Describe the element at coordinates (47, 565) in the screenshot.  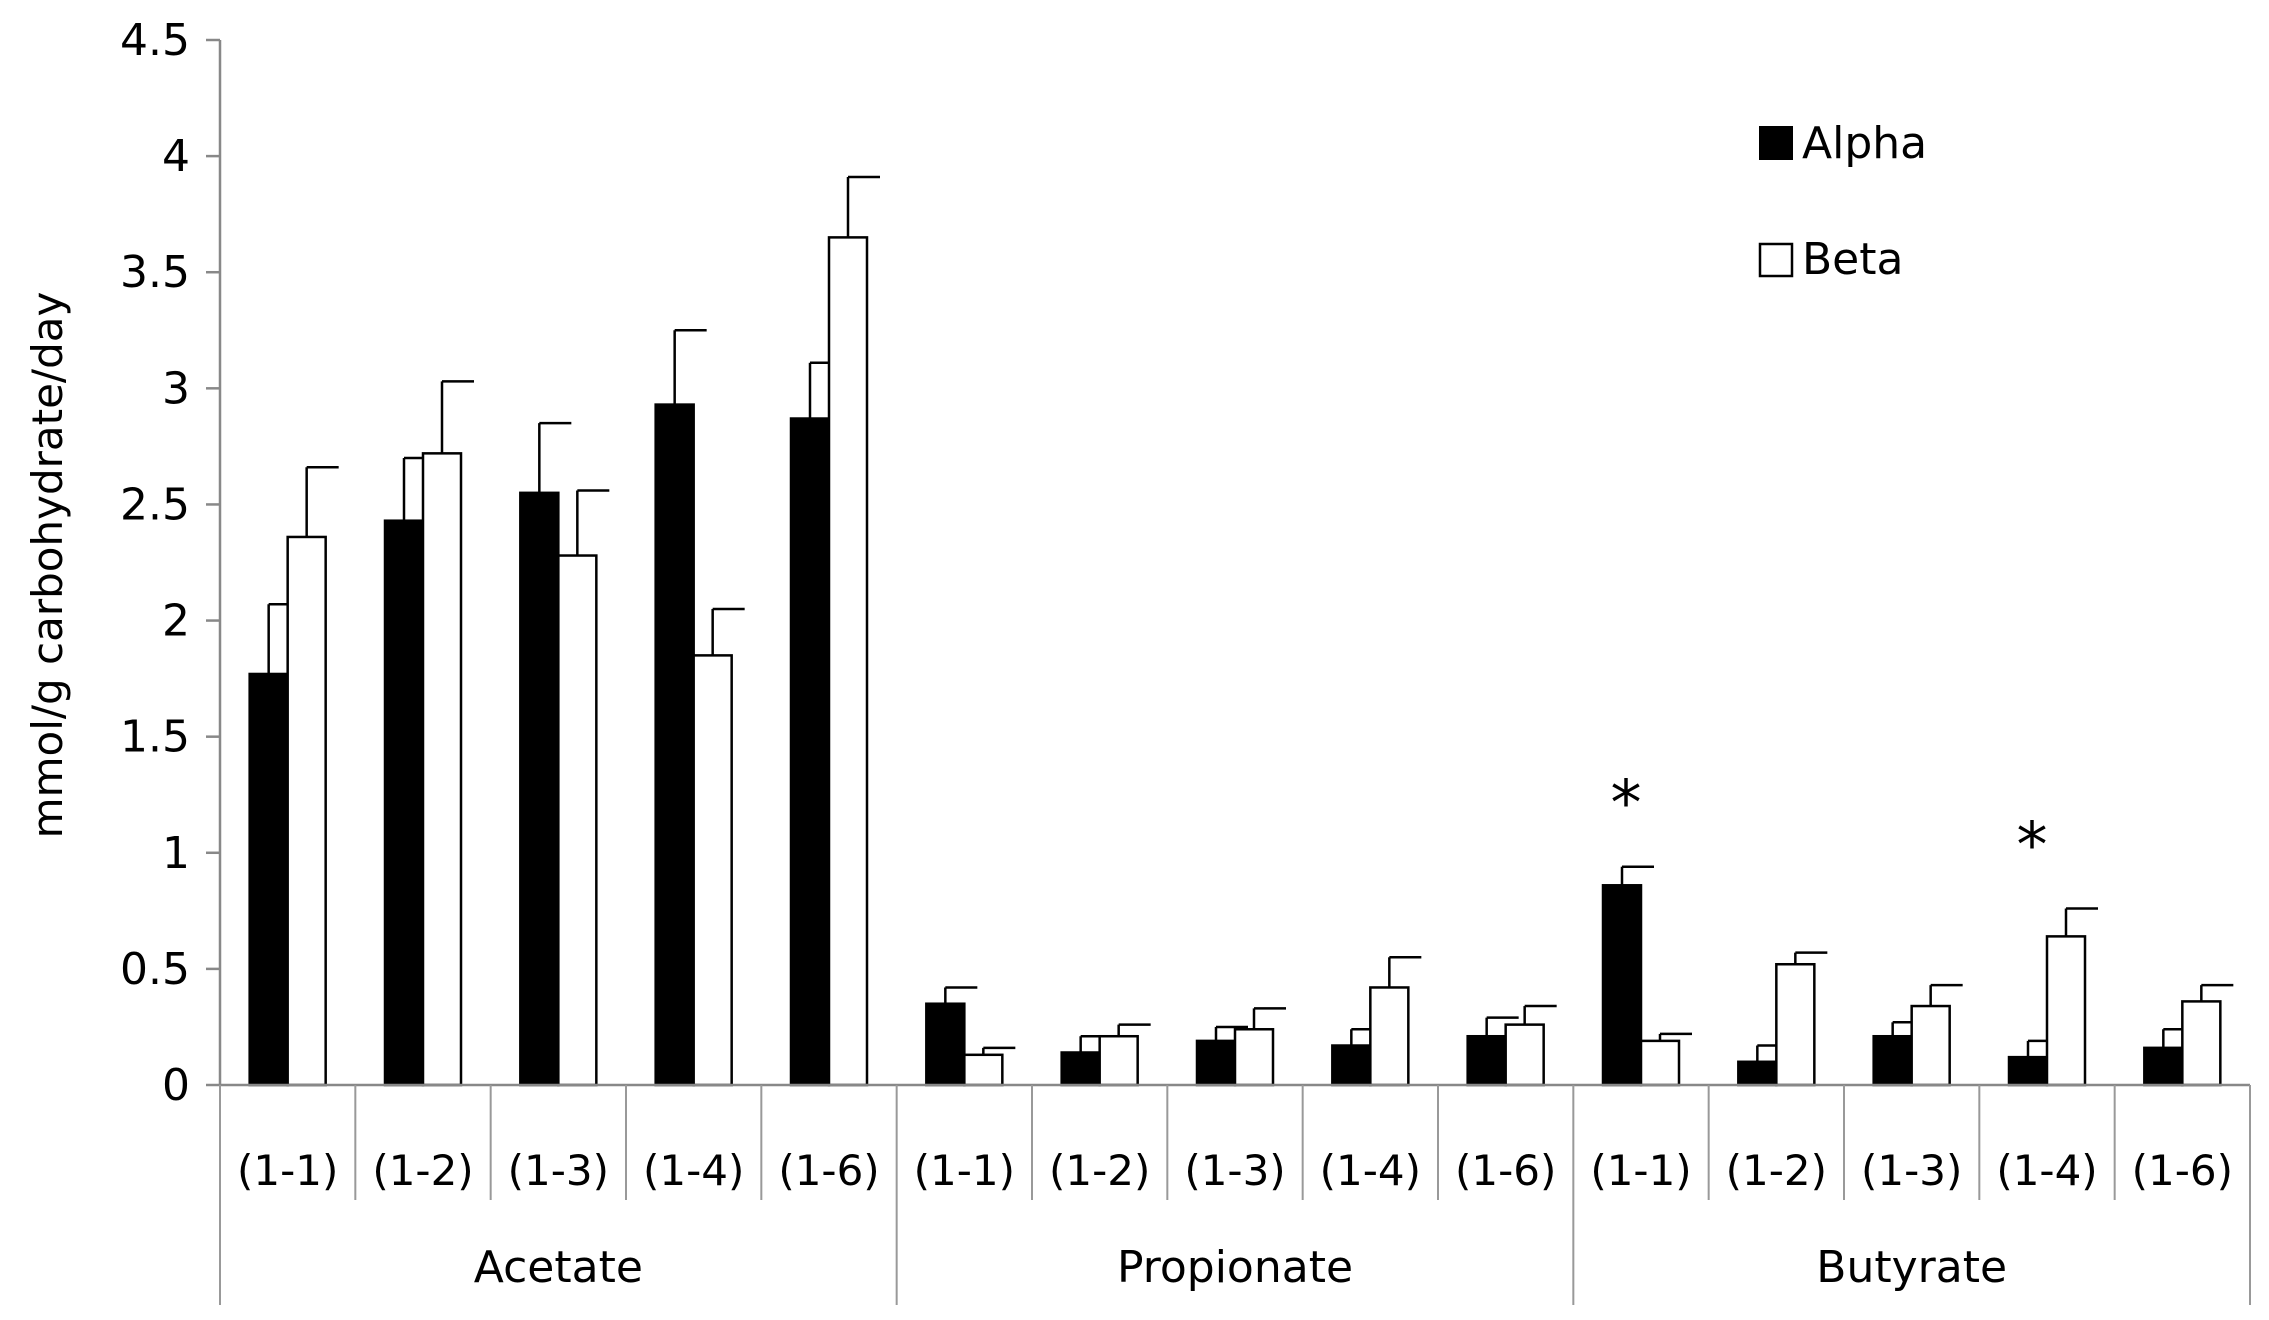
I see `y-axis-title: mmol/g carbohydrate/day` at that location.